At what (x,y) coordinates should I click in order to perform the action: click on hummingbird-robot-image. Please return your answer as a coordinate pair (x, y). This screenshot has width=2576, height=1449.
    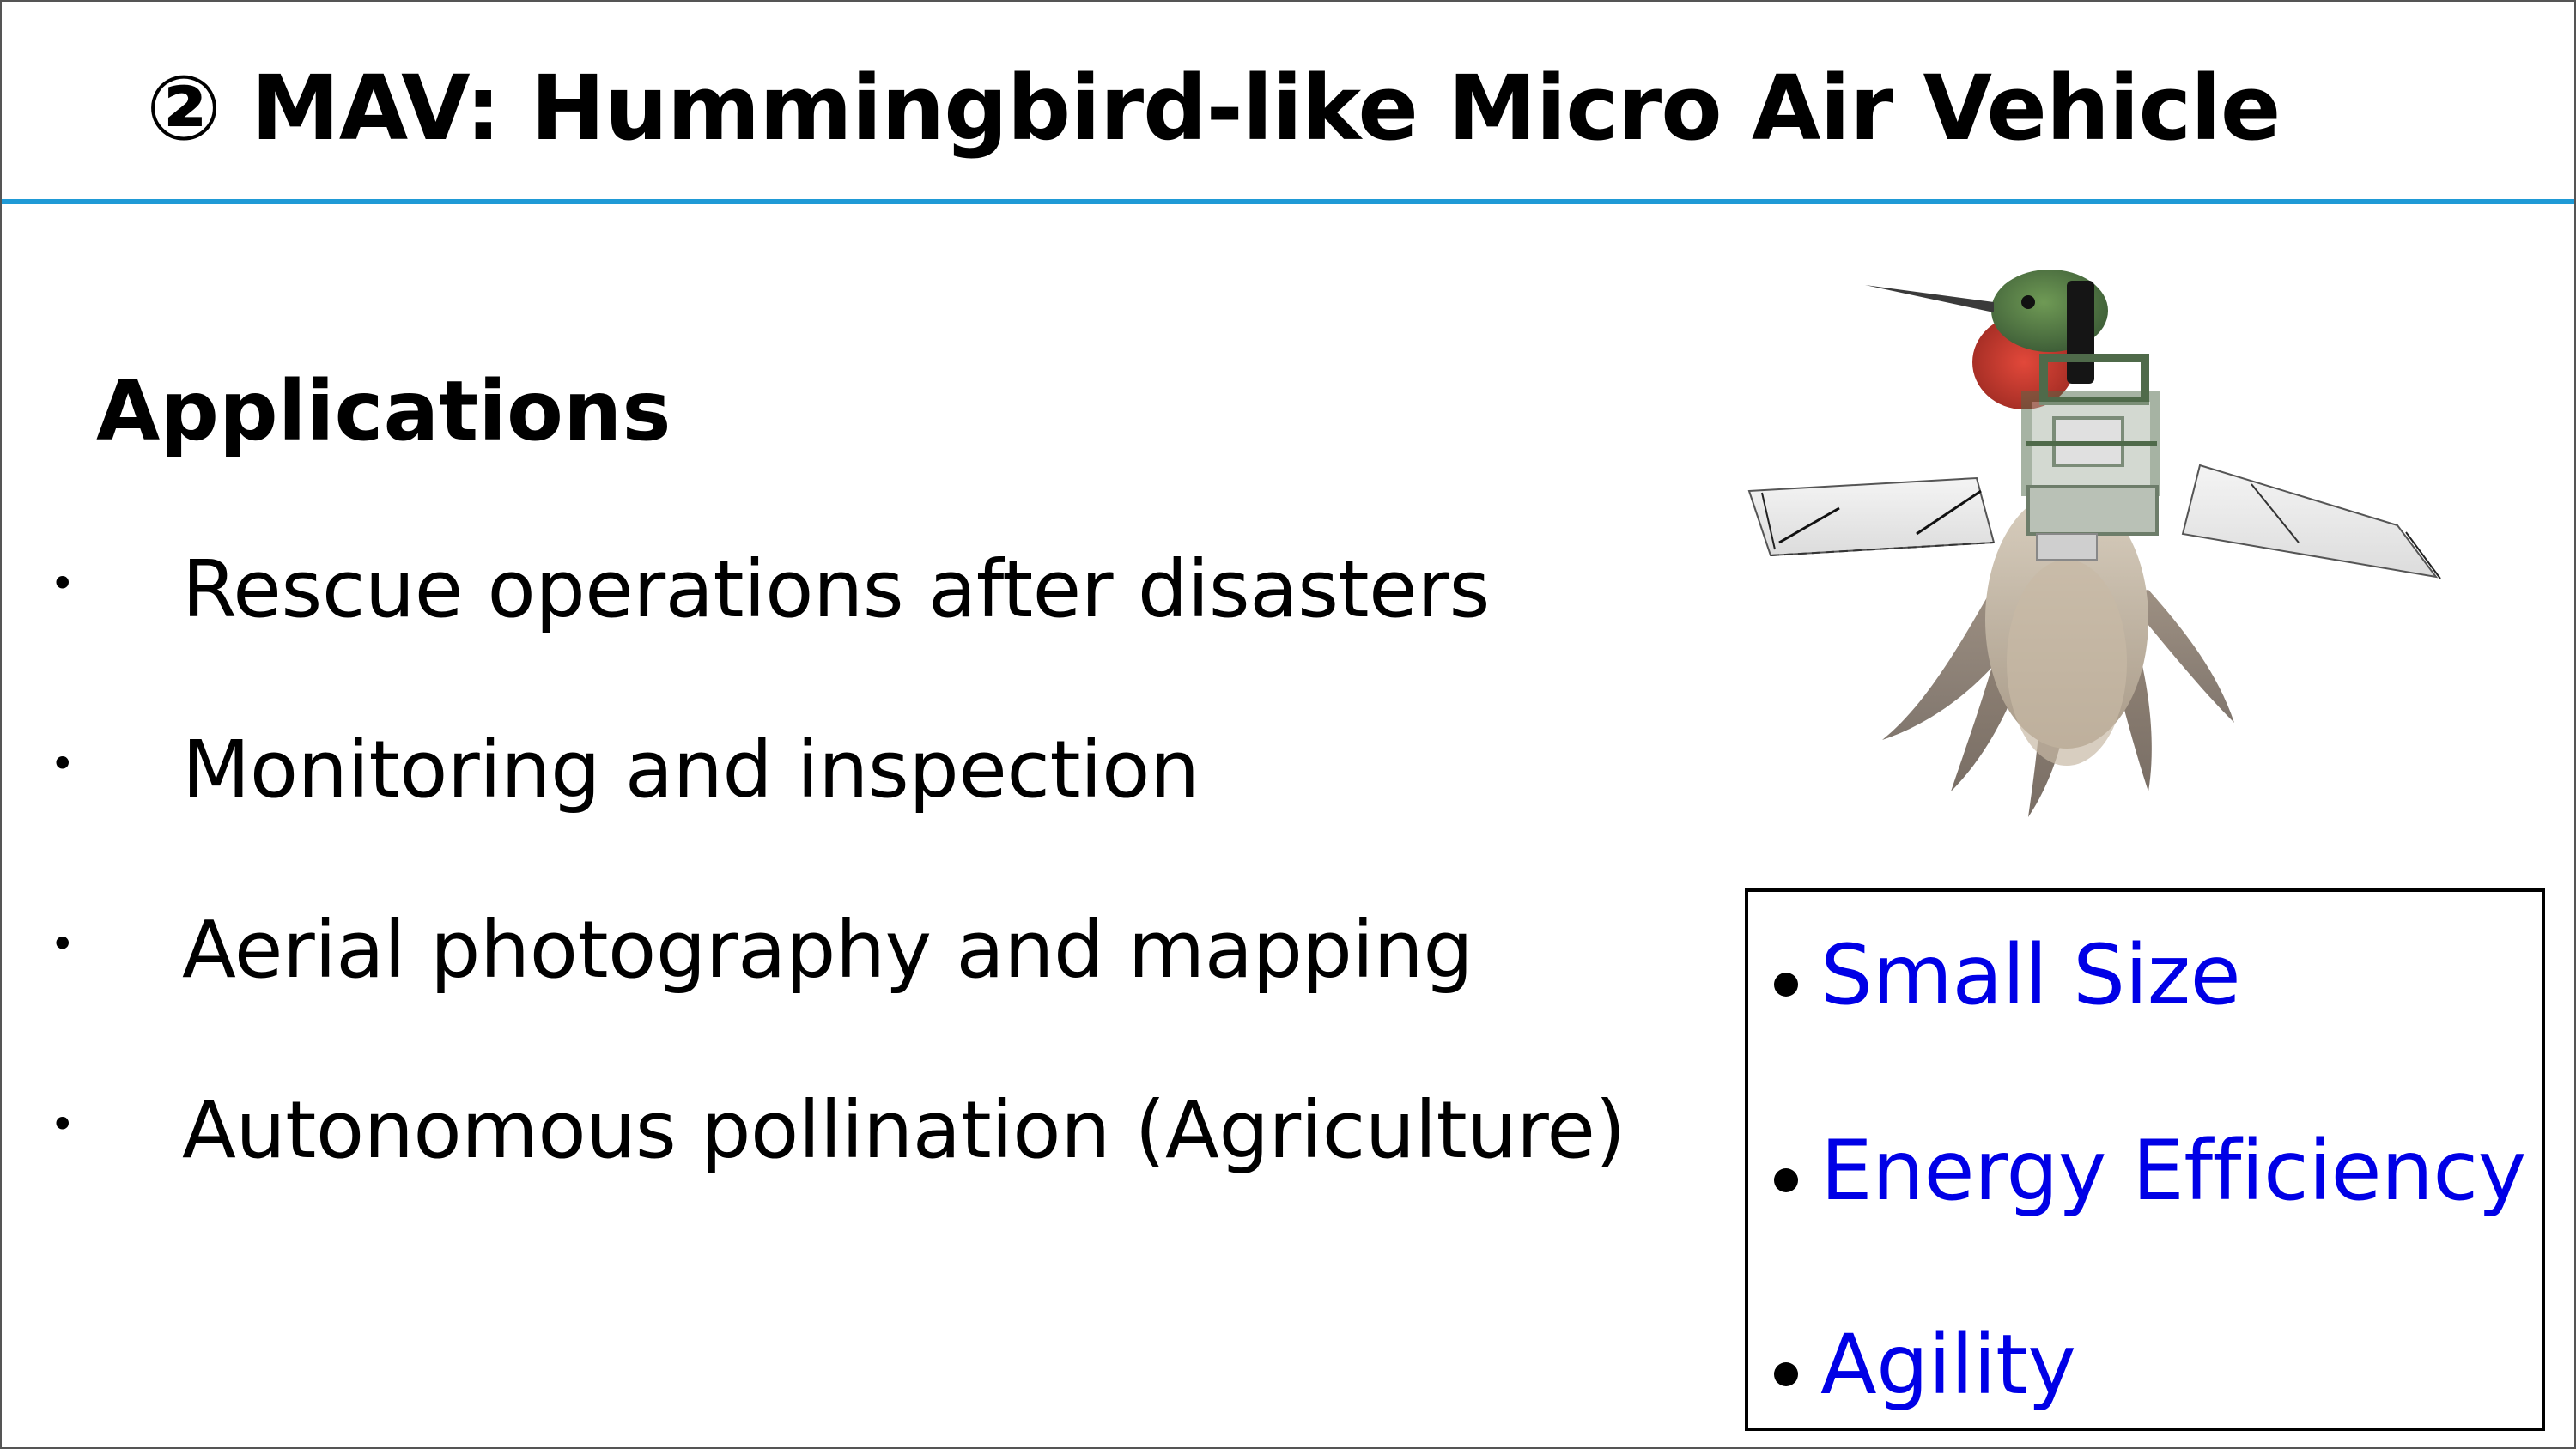
    Looking at the image, I should click on (2094, 543).